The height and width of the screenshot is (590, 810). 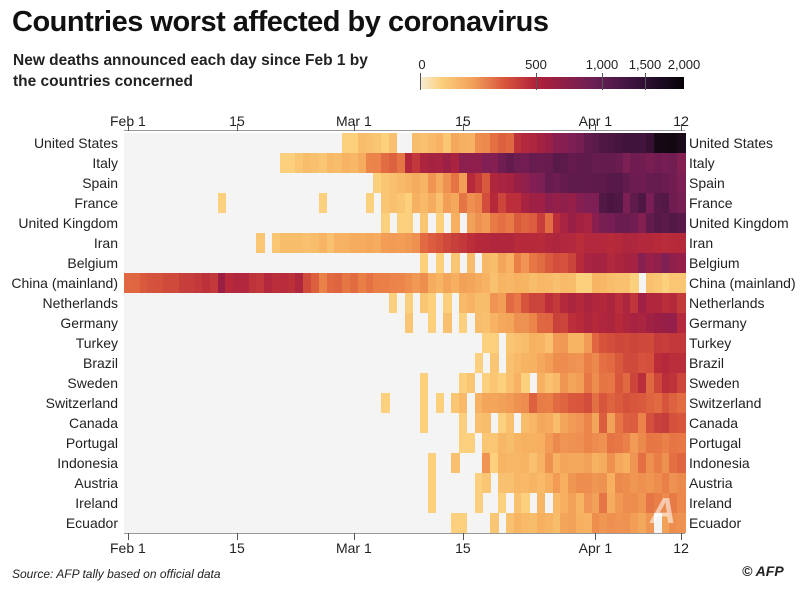 What do you see at coordinates (64, 283) in the screenshot?
I see `country-label: China (mainland)` at bounding box center [64, 283].